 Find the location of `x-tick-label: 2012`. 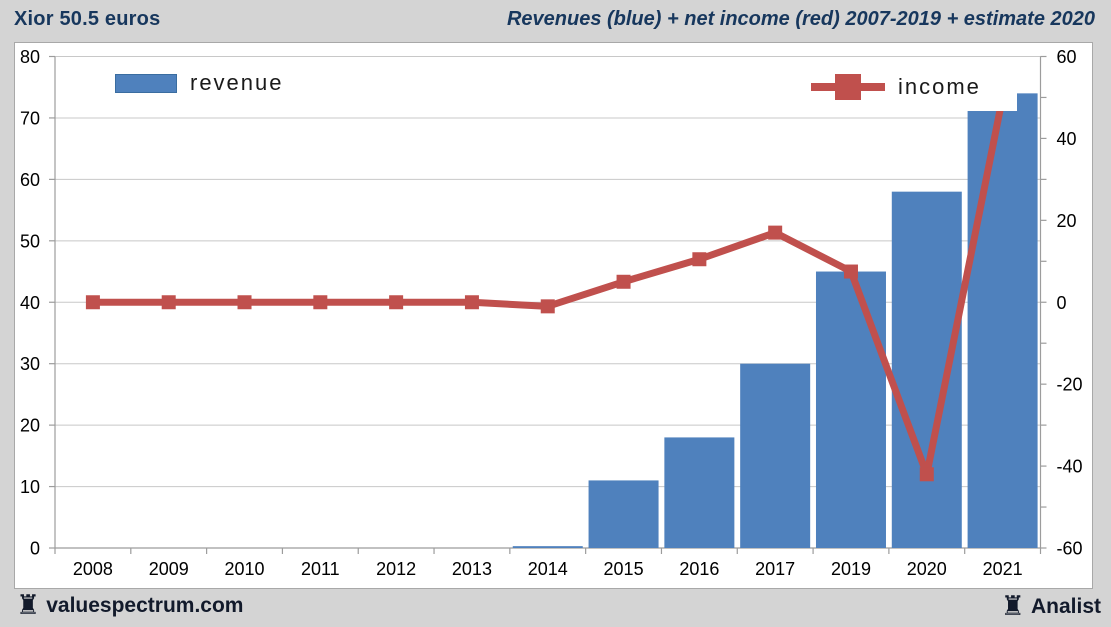

x-tick-label: 2012 is located at coordinates (396, 569).